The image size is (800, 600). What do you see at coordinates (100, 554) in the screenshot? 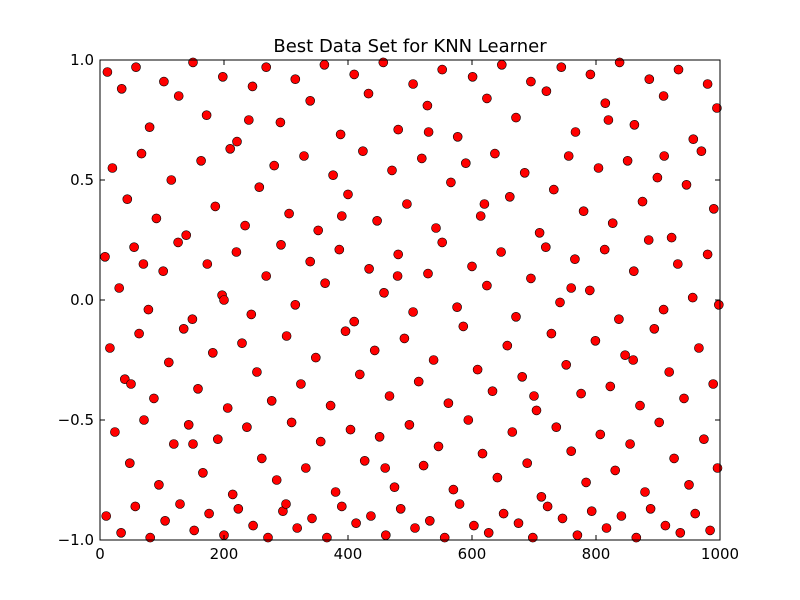
I see `x-tick-label: 0` at bounding box center [100, 554].